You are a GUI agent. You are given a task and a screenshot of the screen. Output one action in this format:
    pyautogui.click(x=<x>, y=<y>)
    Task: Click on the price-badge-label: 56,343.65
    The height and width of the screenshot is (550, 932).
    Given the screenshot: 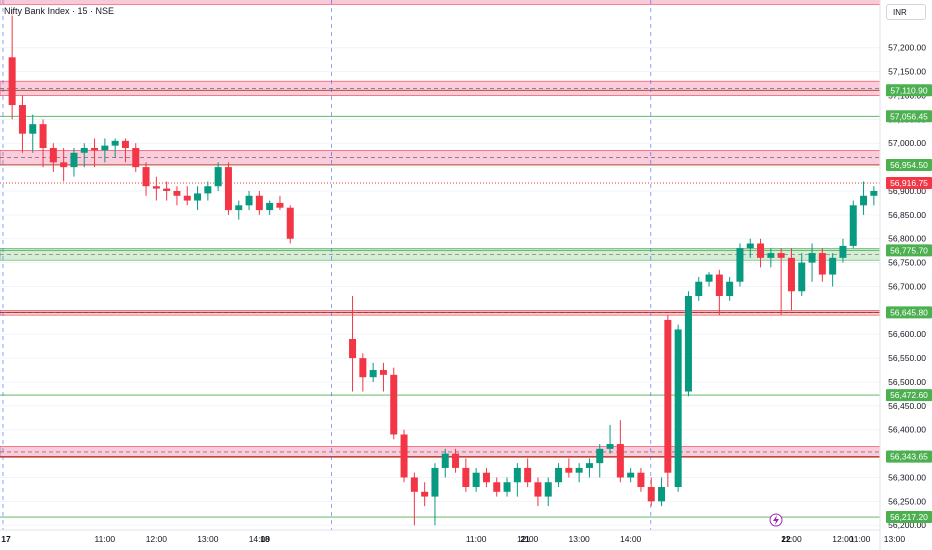 What is the action you would take?
    pyautogui.click(x=909, y=457)
    